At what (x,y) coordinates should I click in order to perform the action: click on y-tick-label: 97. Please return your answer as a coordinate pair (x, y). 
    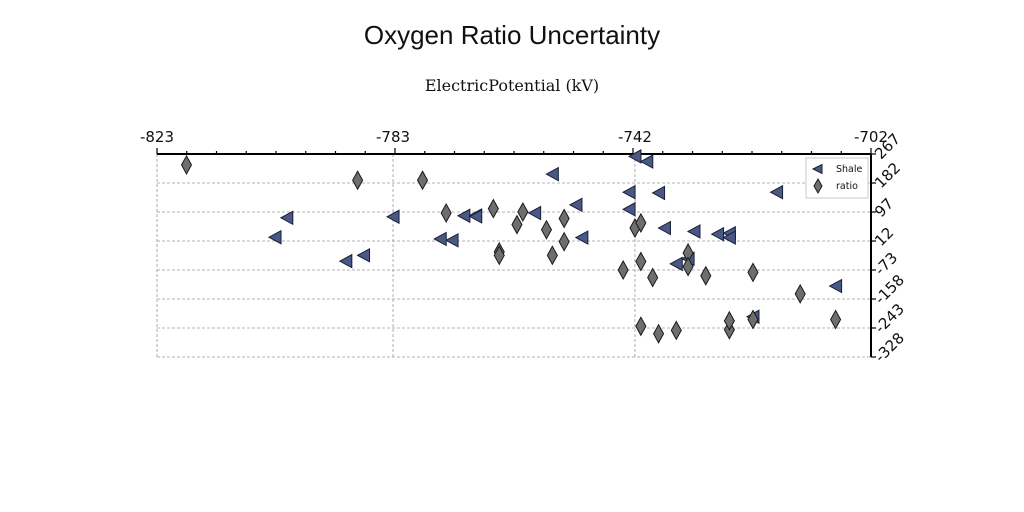
    Looking at the image, I should click on (884, 208).